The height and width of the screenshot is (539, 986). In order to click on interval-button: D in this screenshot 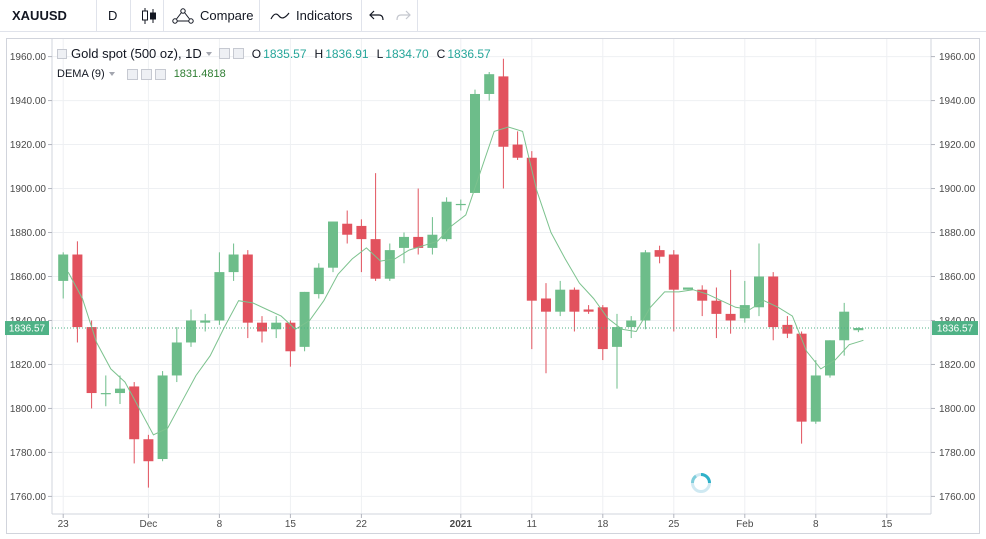, I will do `click(113, 15)`.